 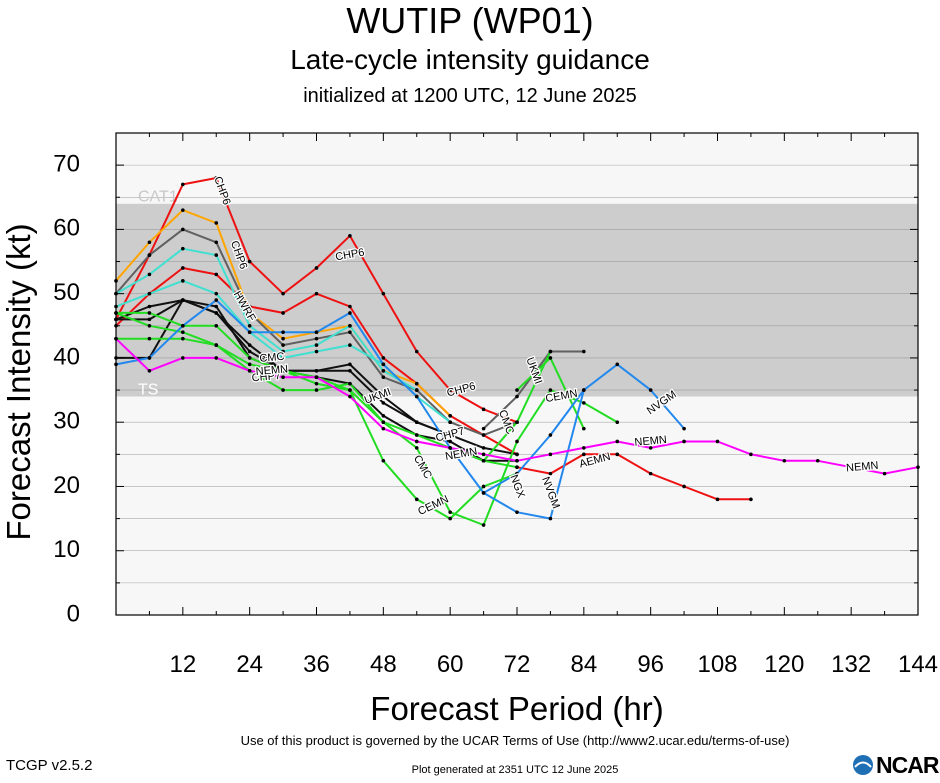 What do you see at coordinates (266, 377) in the screenshot?
I see `series-label: CHP7` at bounding box center [266, 377].